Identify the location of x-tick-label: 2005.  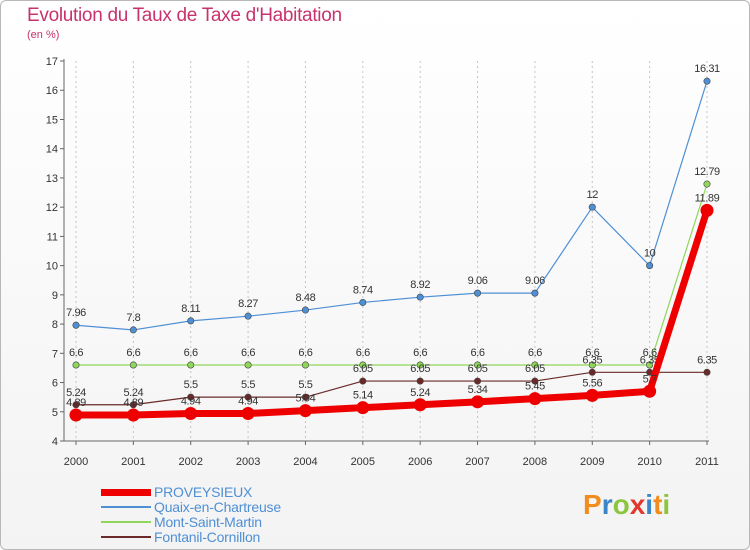
(363, 462).